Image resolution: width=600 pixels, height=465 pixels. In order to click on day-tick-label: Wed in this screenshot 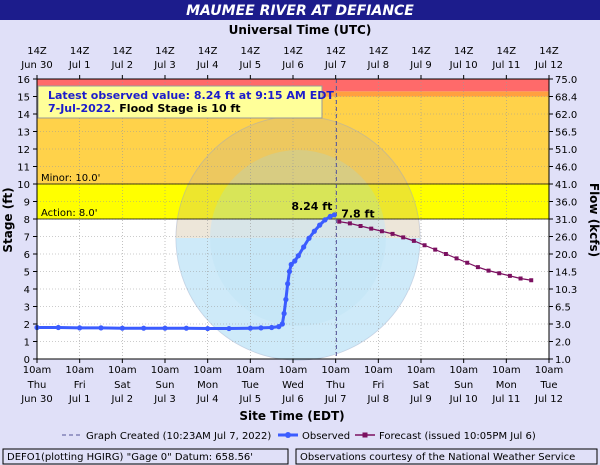, I will do `click(293, 385)`.